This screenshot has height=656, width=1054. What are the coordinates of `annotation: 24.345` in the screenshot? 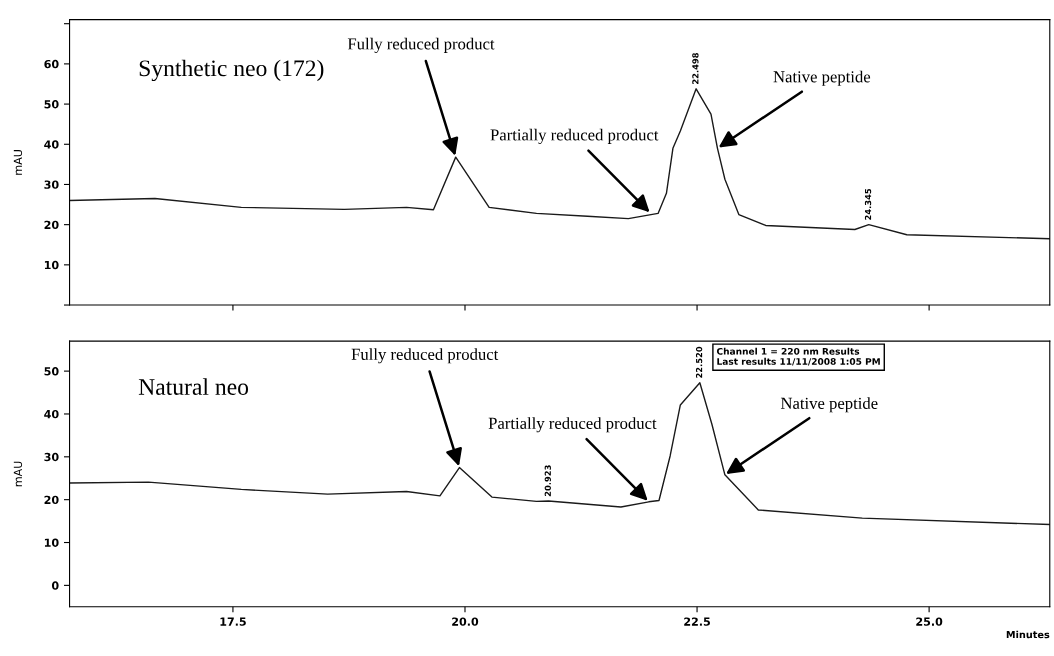 It's located at (868, 204).